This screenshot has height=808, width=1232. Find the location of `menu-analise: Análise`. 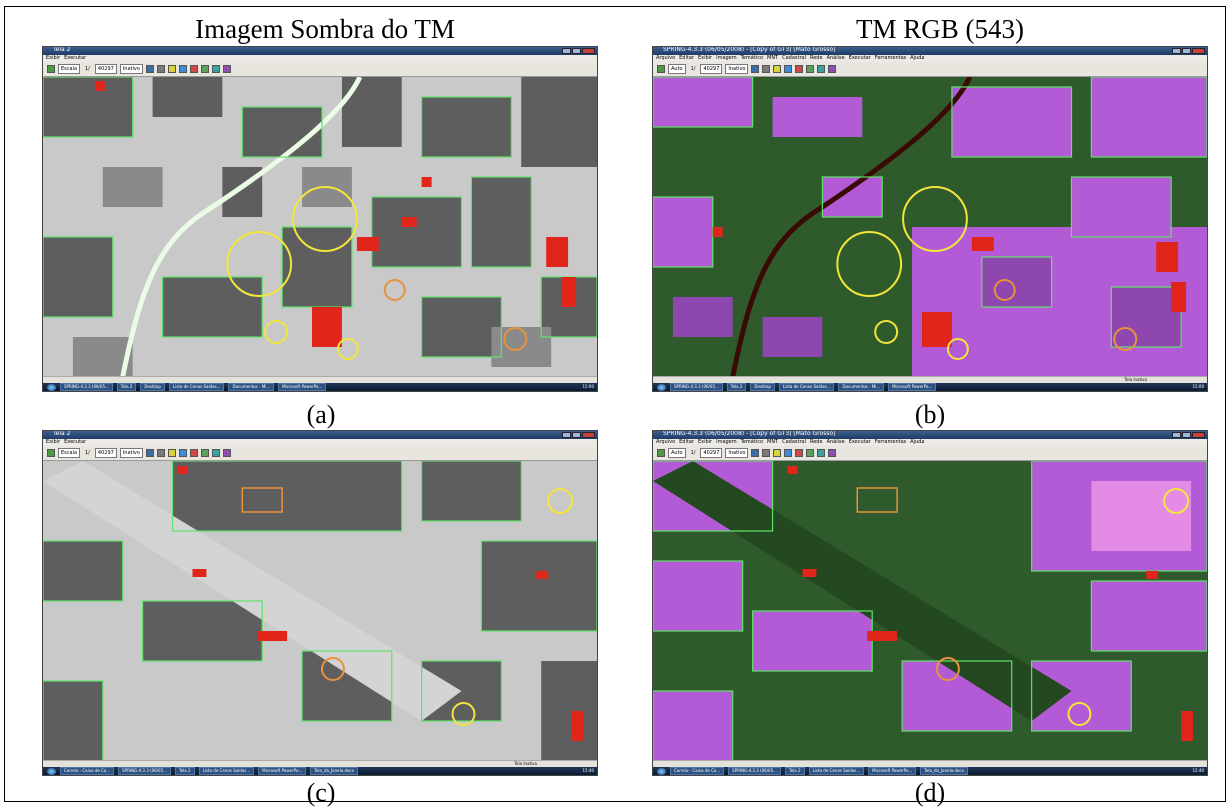

menu-analise: Análise is located at coordinates (835, 58).